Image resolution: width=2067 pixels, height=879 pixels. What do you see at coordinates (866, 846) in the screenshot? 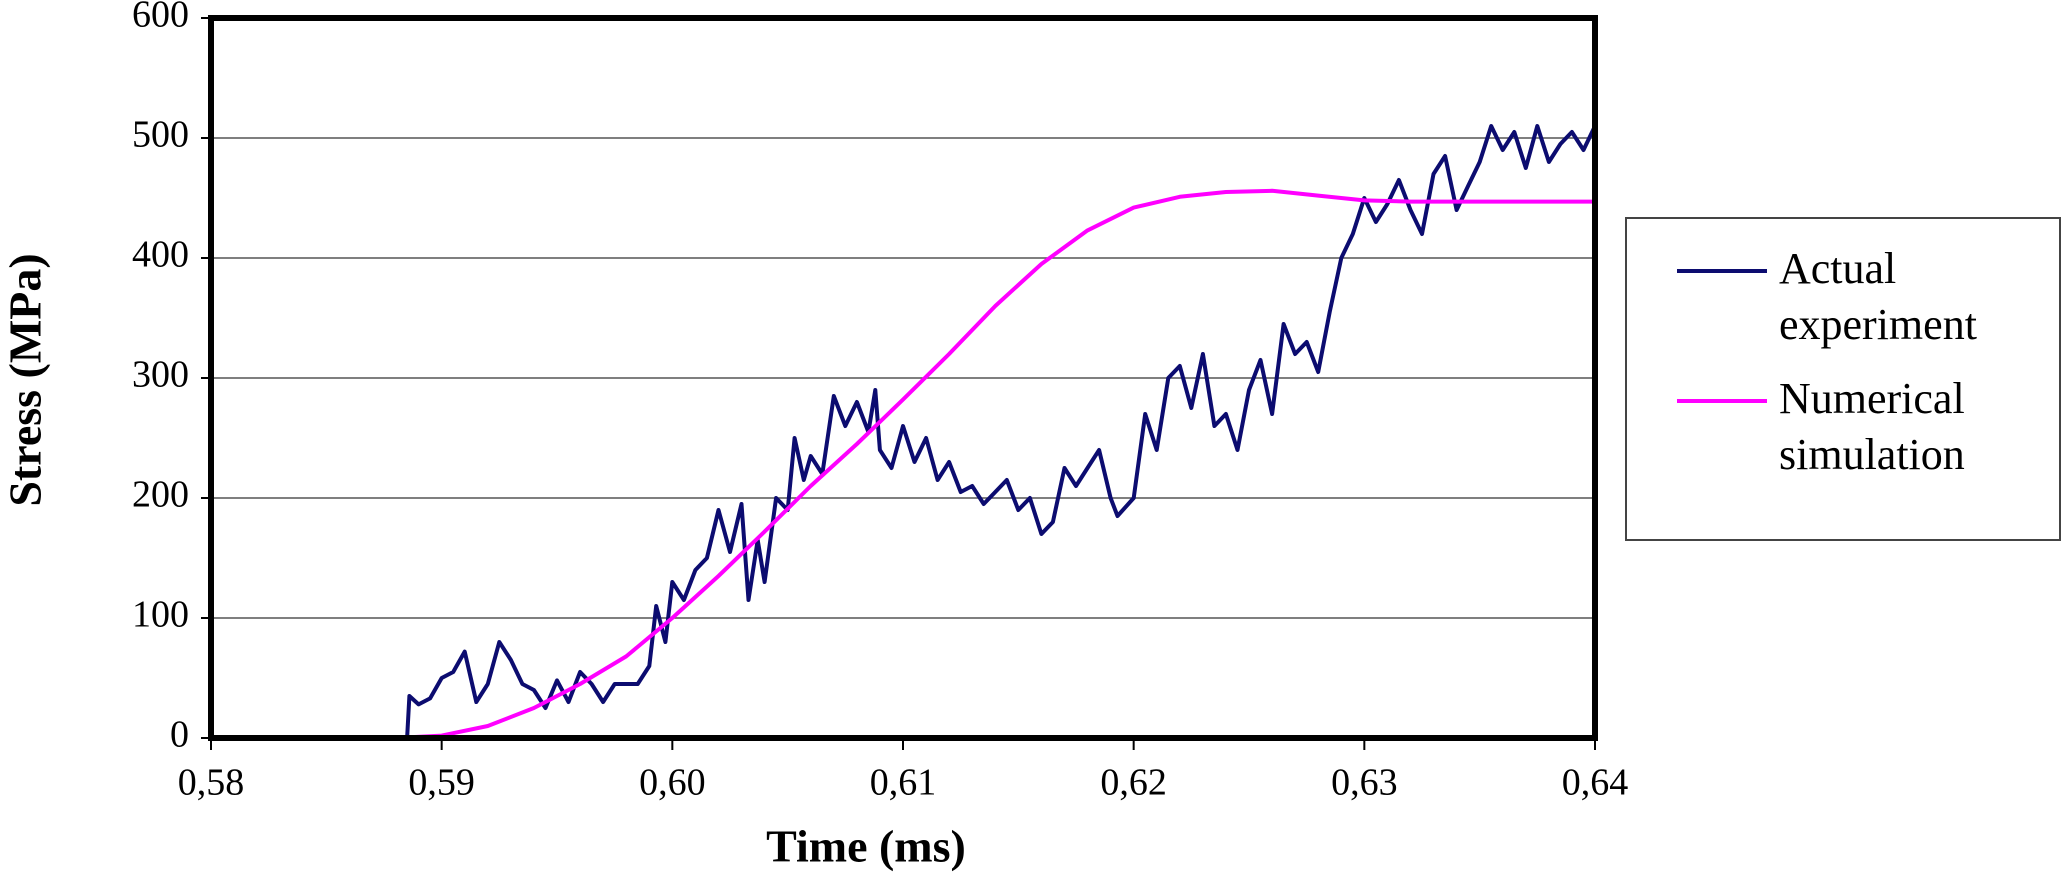
I see `x-axis-title: Time (ms)` at bounding box center [866, 846].